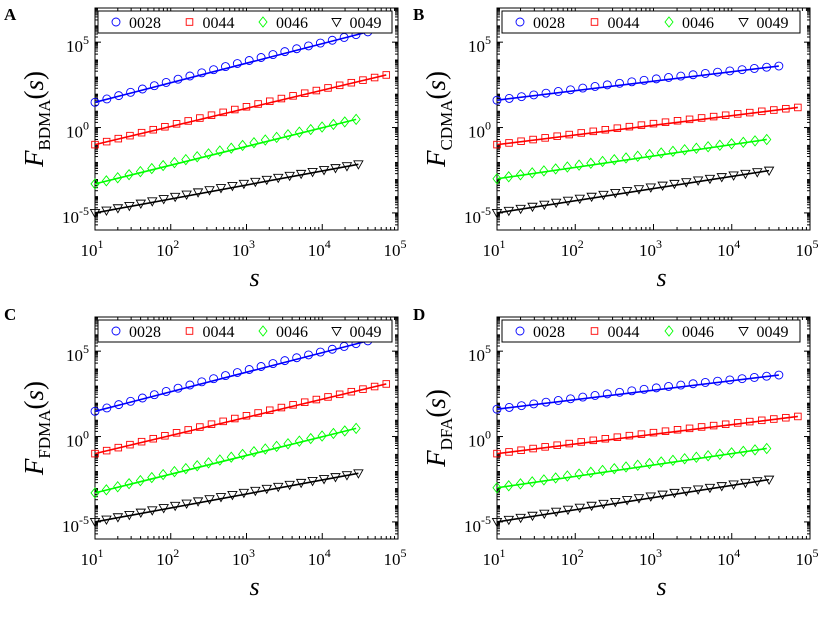 This screenshot has width=830, height=617. What do you see at coordinates (549, 332) in the screenshot?
I see `legend-label: 0028` at bounding box center [549, 332].